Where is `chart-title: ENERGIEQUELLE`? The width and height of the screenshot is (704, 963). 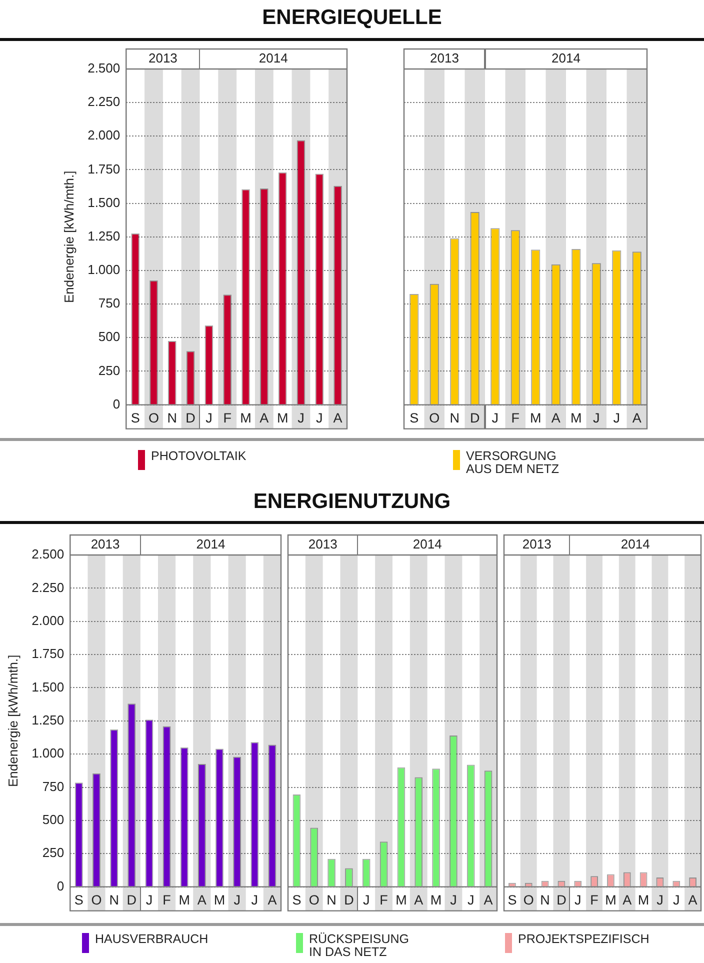
chart-title: ENERGIEQUELLE is located at coordinates (352, 18).